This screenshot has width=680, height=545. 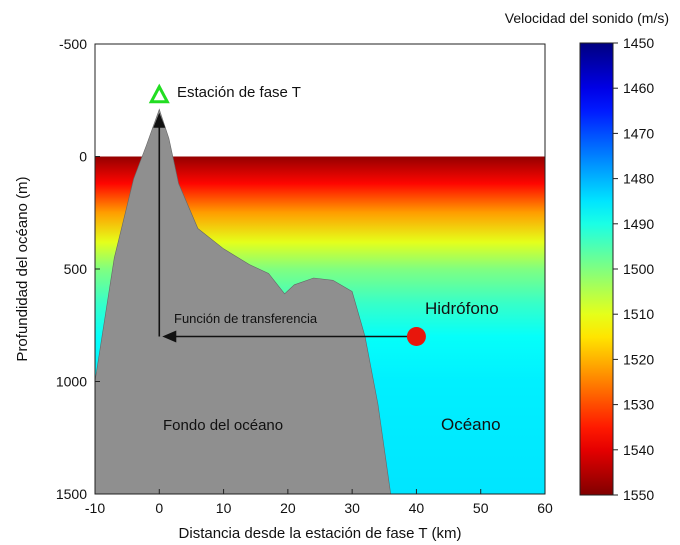 What do you see at coordinates (638, 495) in the screenshot?
I see `colorbar-tick-label: 1550` at bounding box center [638, 495].